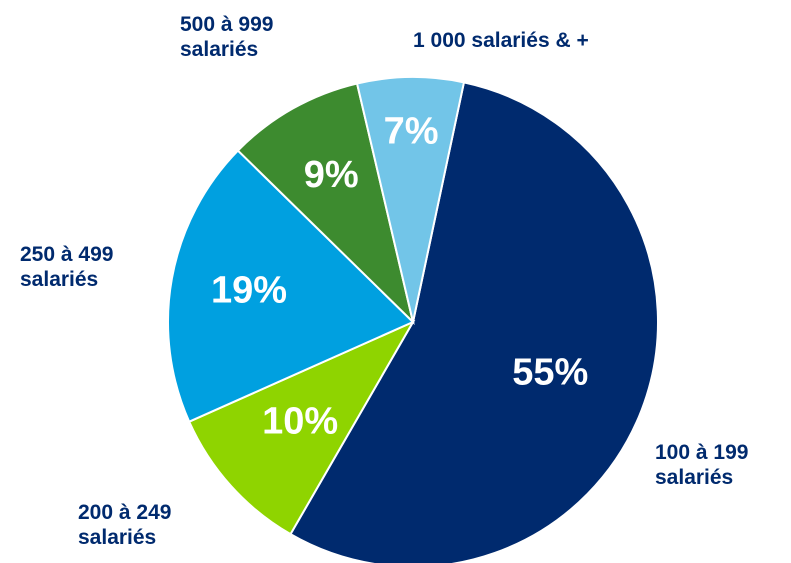 This screenshot has height=563, width=791. What do you see at coordinates (411, 131) in the screenshot?
I see `value-label: 7%` at bounding box center [411, 131].